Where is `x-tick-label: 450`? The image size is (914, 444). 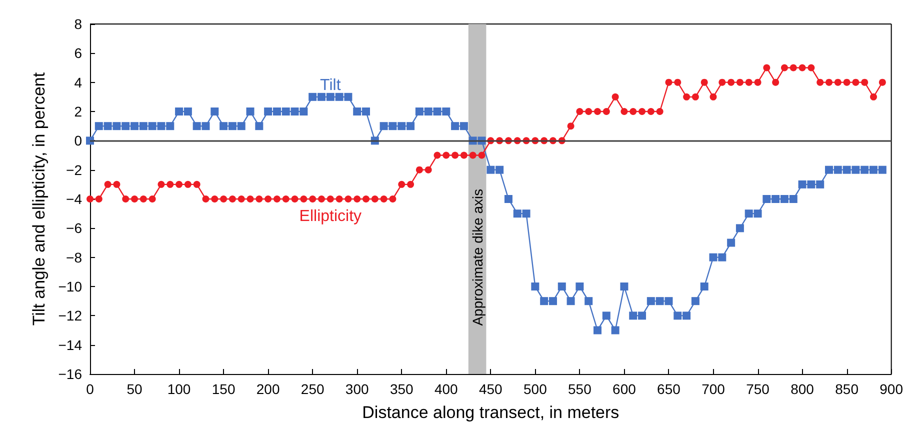
x-tick-label: 450 is located at coordinates (490, 389).